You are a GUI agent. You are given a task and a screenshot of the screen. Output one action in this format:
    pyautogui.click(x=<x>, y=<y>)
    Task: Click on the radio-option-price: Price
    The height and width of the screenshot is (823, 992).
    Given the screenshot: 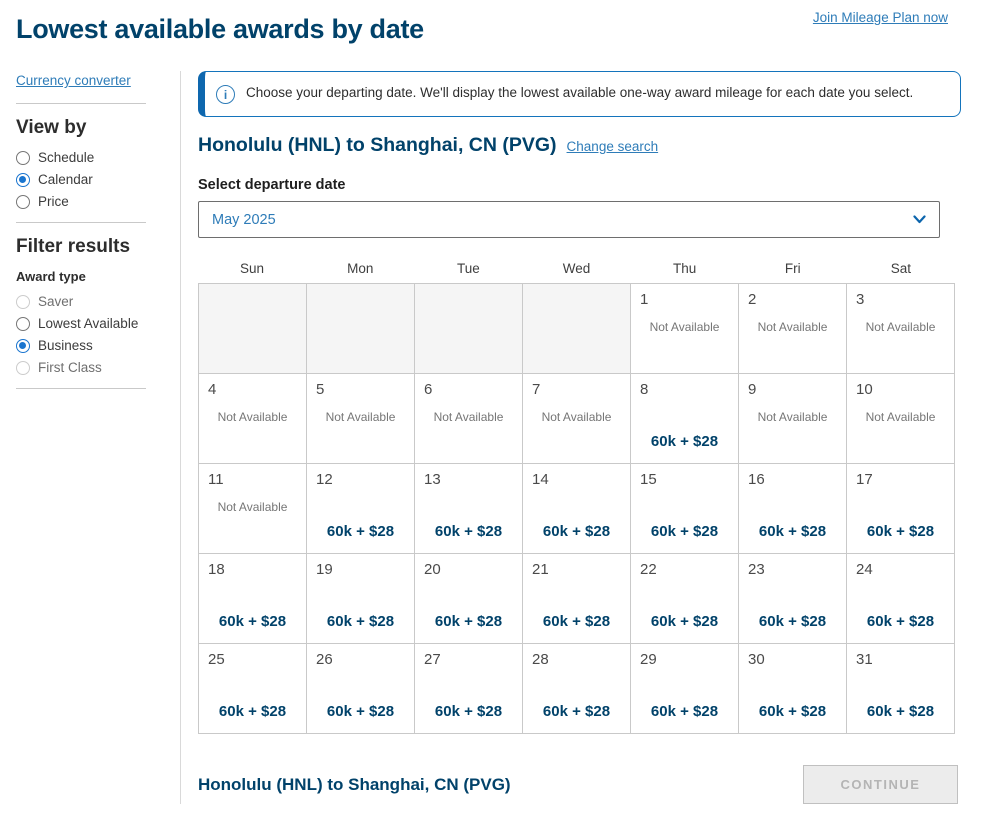 What is the action you would take?
    pyautogui.click(x=82, y=201)
    